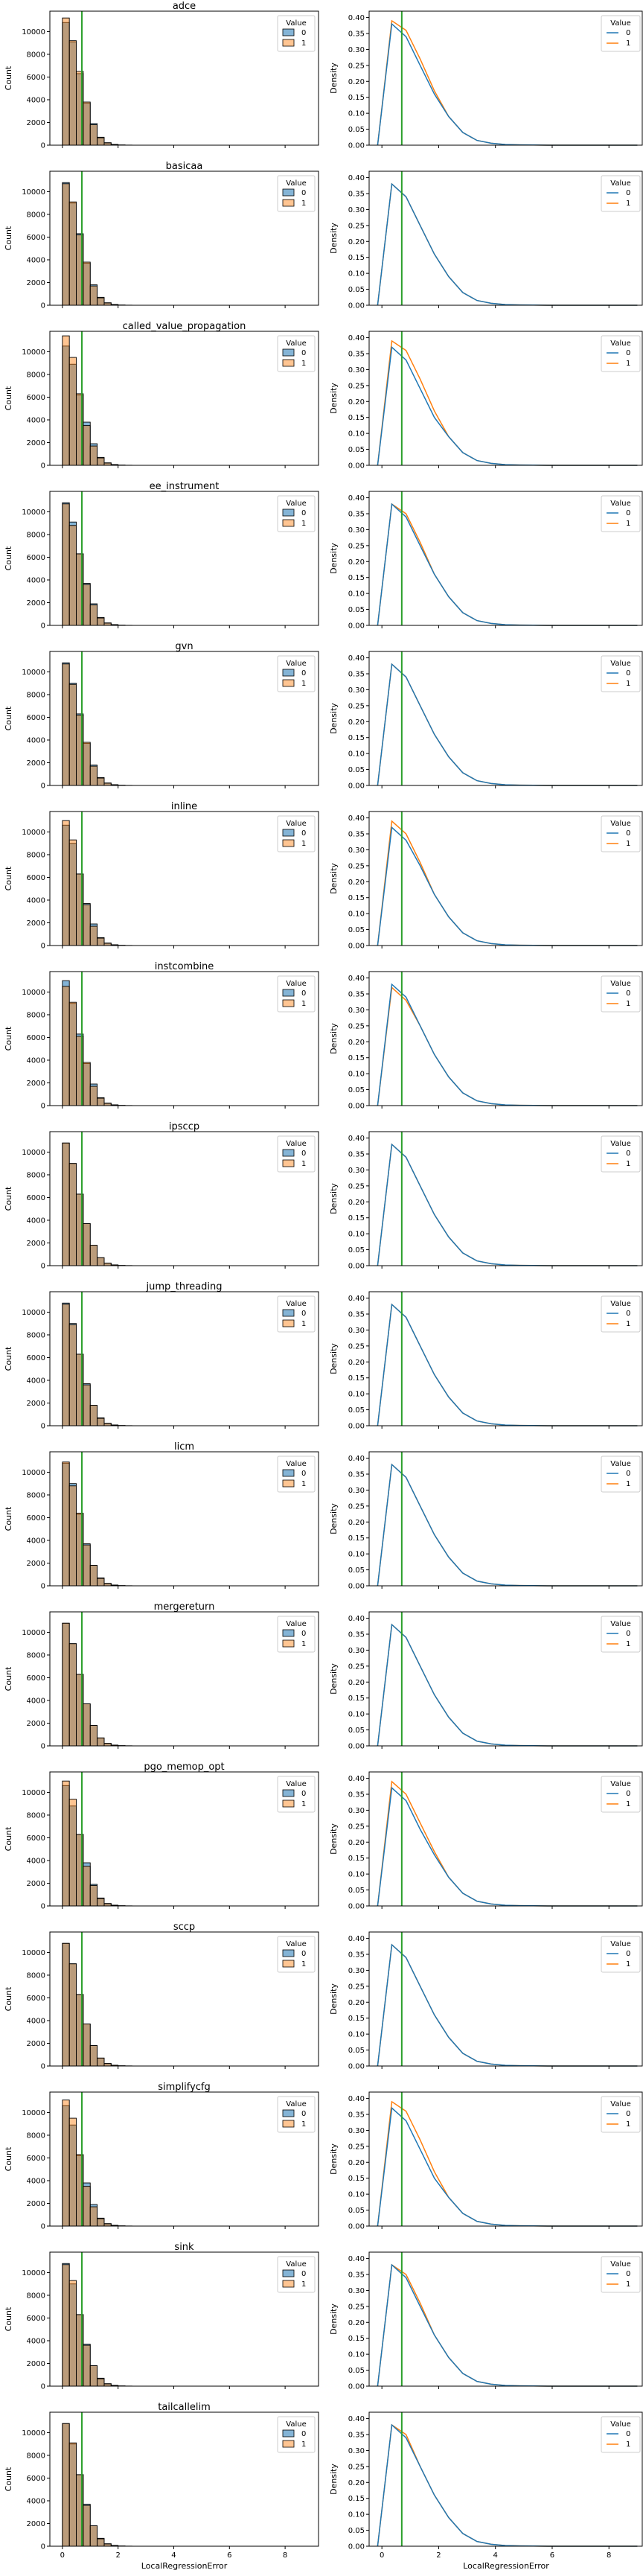 This screenshot has height=2576, width=643. Describe the element at coordinates (184, 966) in the screenshot. I see `panel-title: instcombine` at that location.